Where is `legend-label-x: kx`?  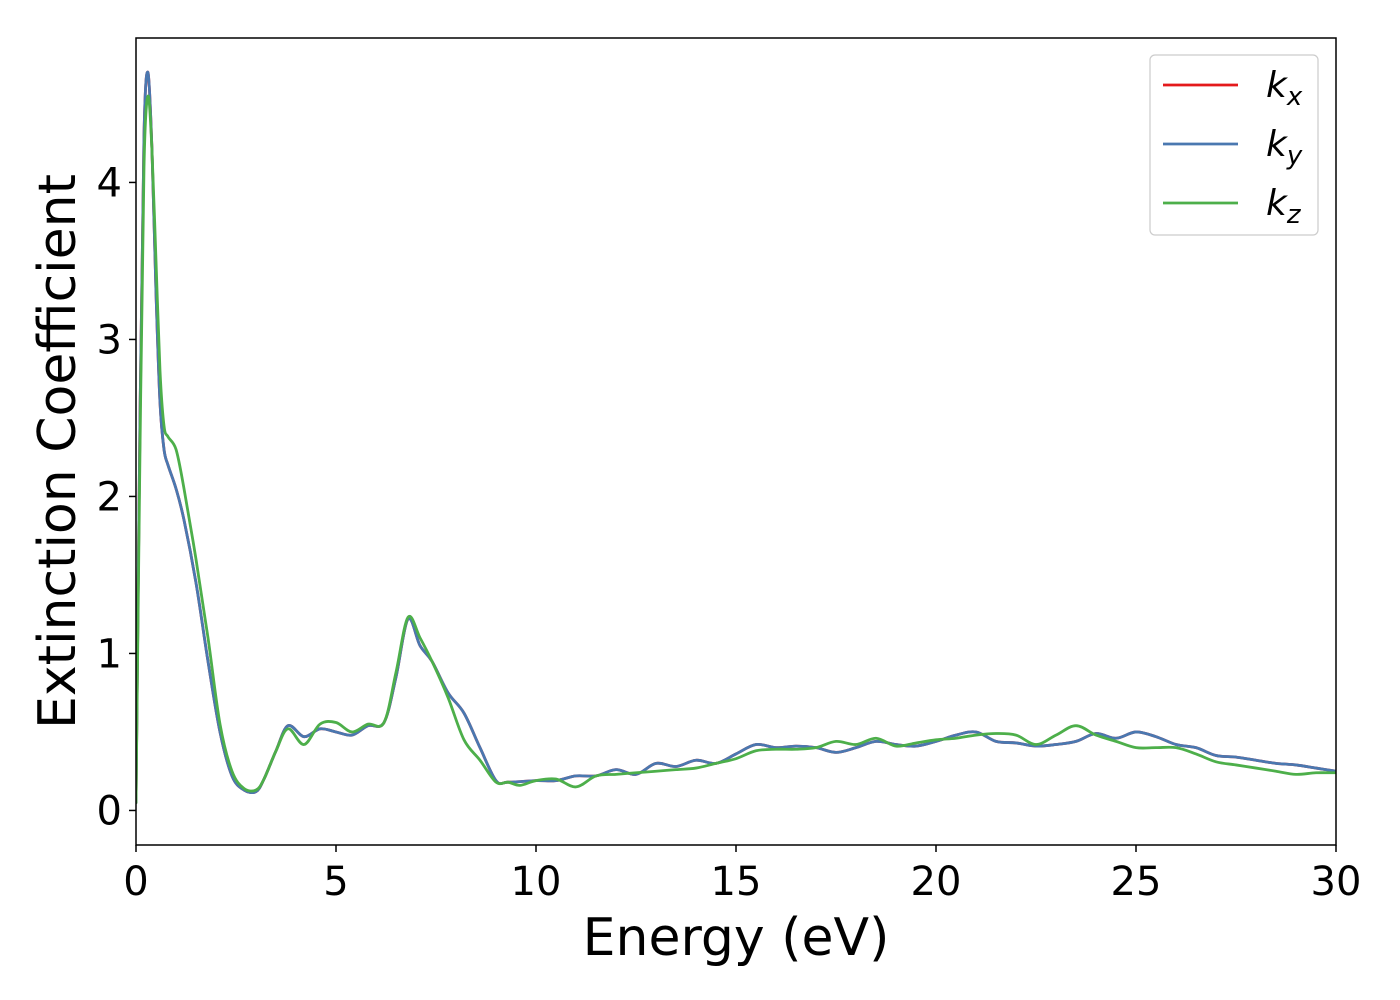 legend-label-x: kx is located at coordinates (1284, 88).